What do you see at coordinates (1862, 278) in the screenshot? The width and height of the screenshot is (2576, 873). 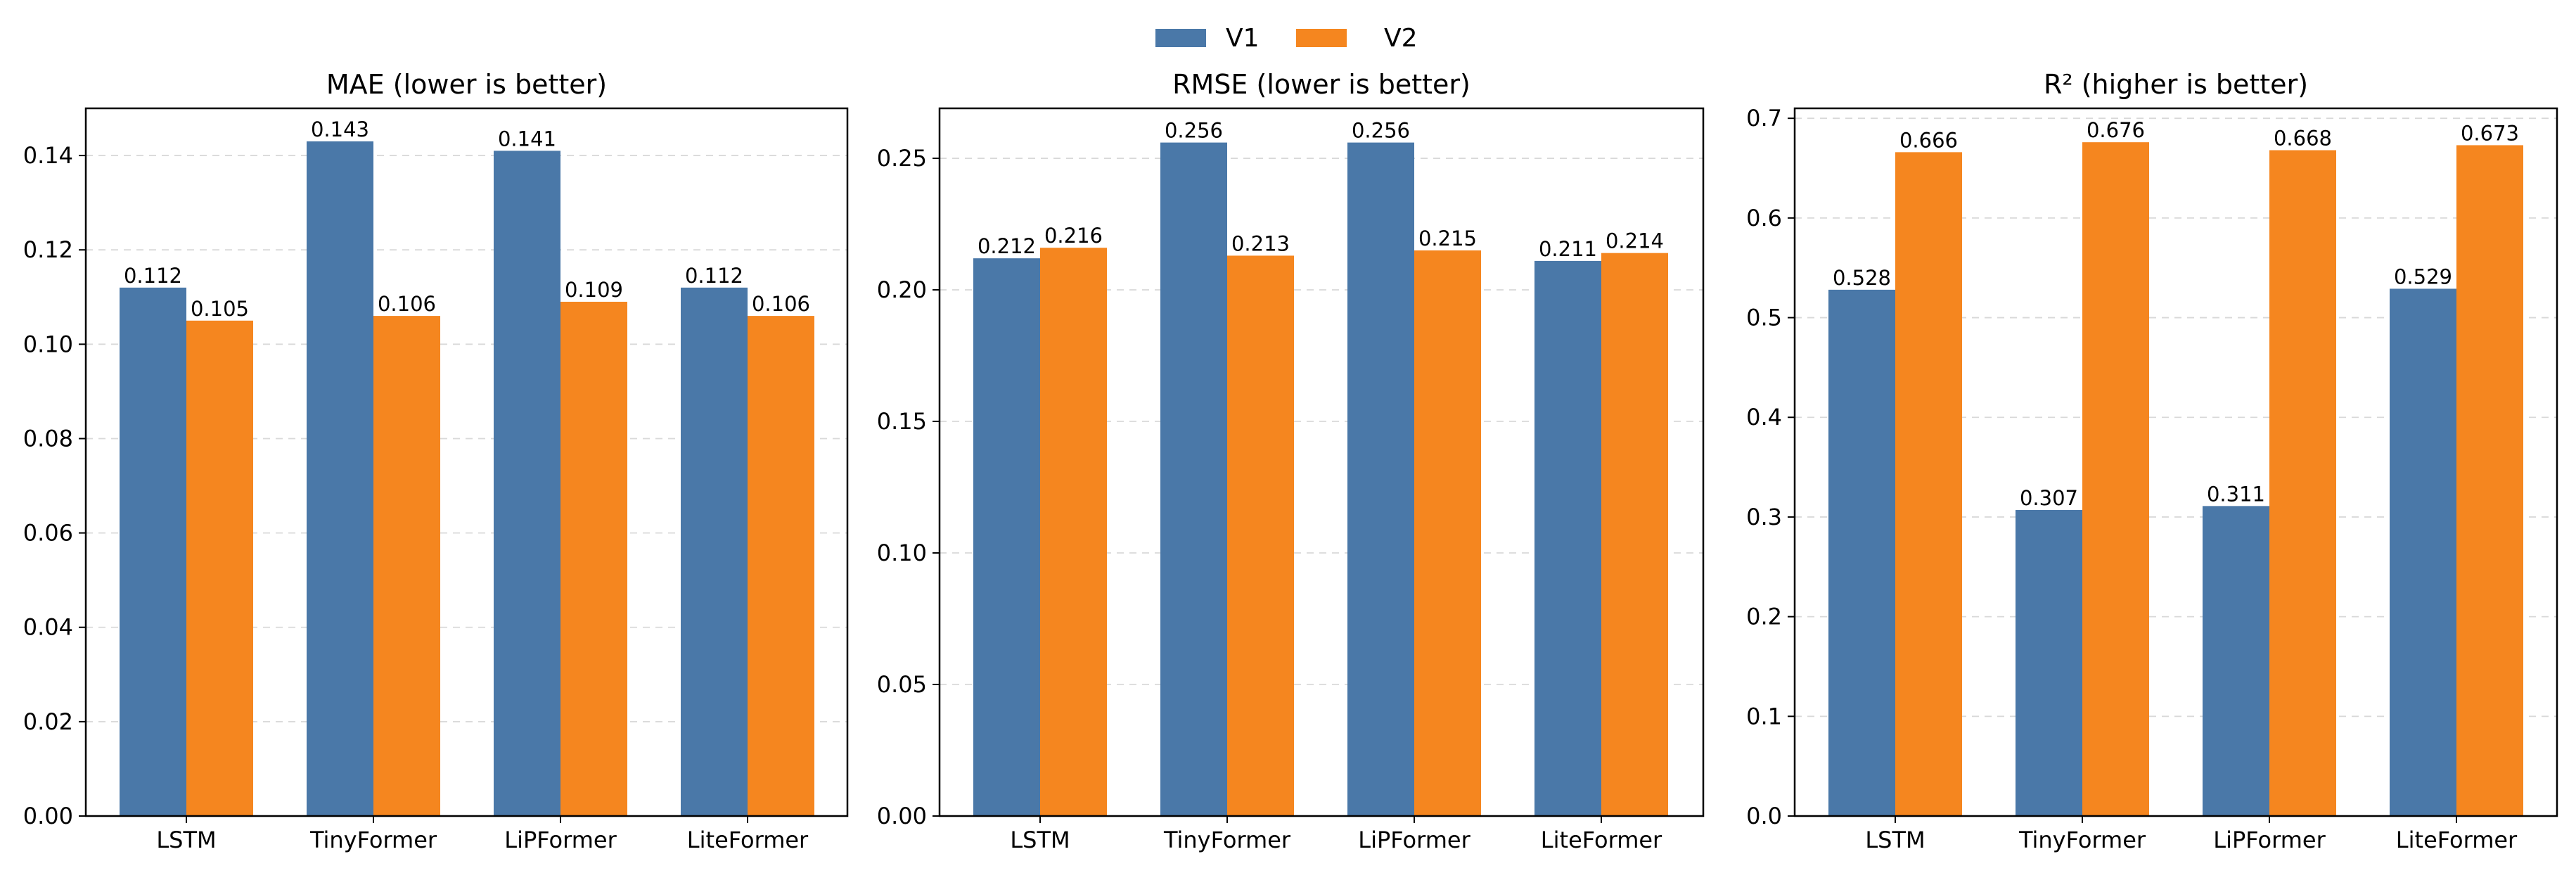 I see `data-label: 0.528` at bounding box center [1862, 278].